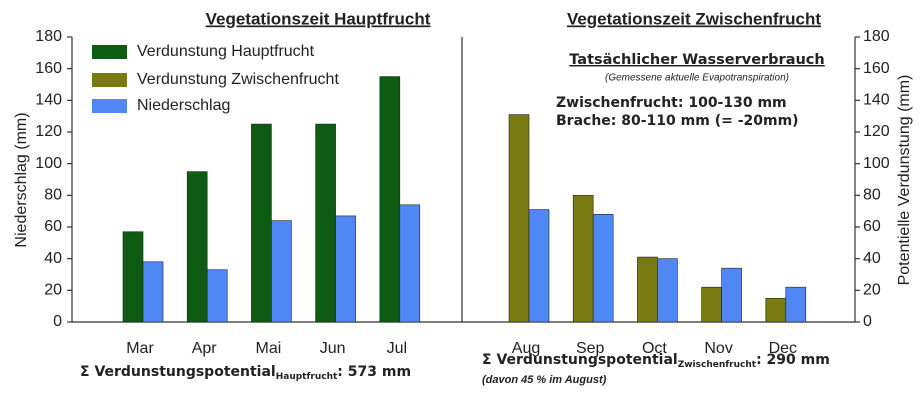 The width and height of the screenshot is (920, 414). I want to click on y2-tick-label: 180, so click(876, 36).